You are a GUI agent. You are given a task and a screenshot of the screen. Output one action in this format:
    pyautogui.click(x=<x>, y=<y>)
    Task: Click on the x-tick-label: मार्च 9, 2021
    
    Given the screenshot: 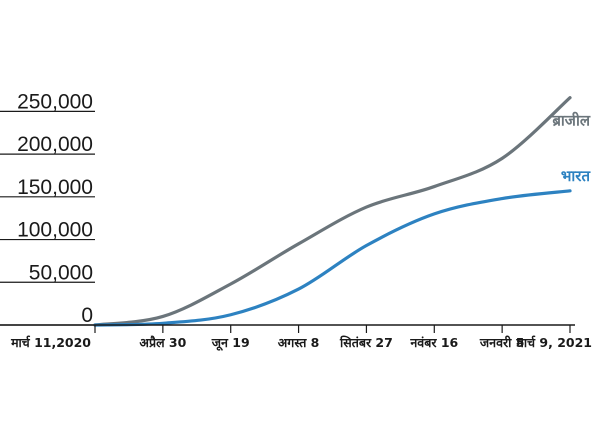 What is the action you would take?
    pyautogui.click(x=553, y=342)
    